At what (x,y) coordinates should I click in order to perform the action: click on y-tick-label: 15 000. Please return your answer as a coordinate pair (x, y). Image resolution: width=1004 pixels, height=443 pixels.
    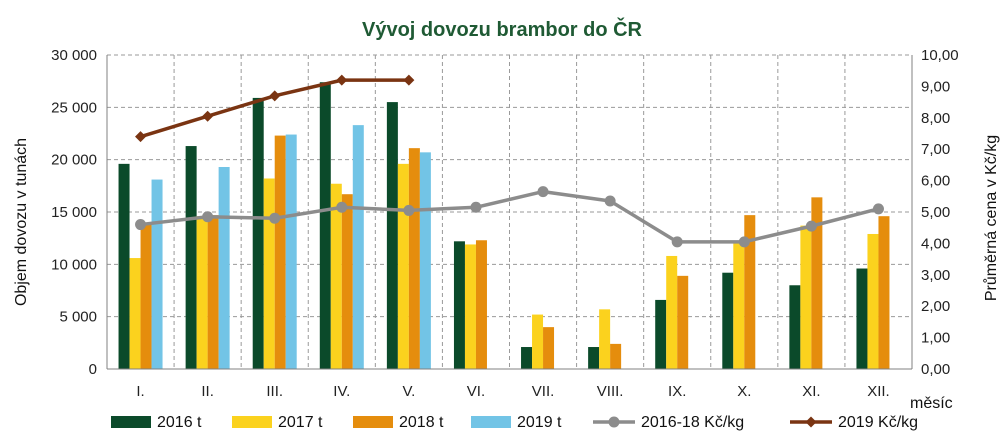
    Looking at the image, I should click on (74, 212).